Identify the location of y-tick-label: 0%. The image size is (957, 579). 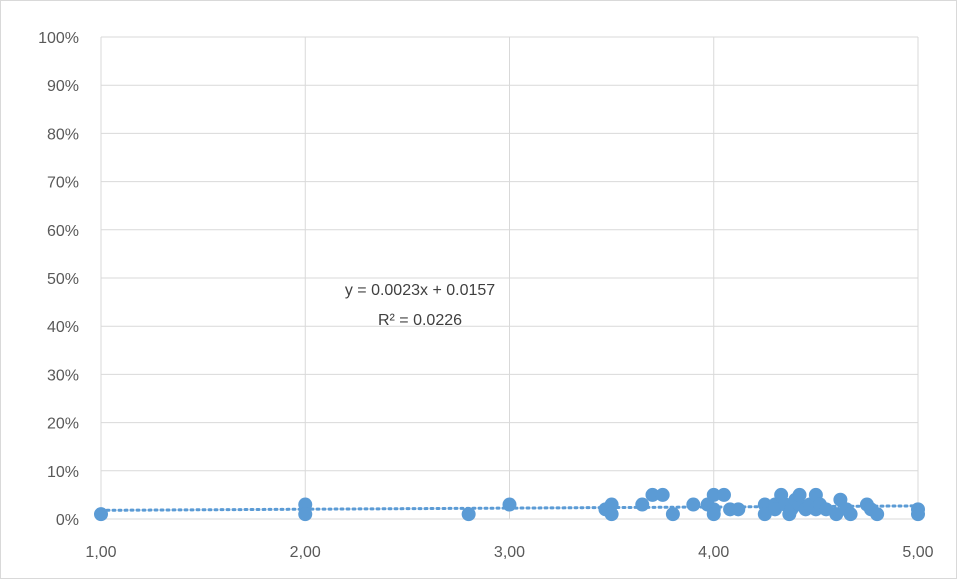
(67, 520).